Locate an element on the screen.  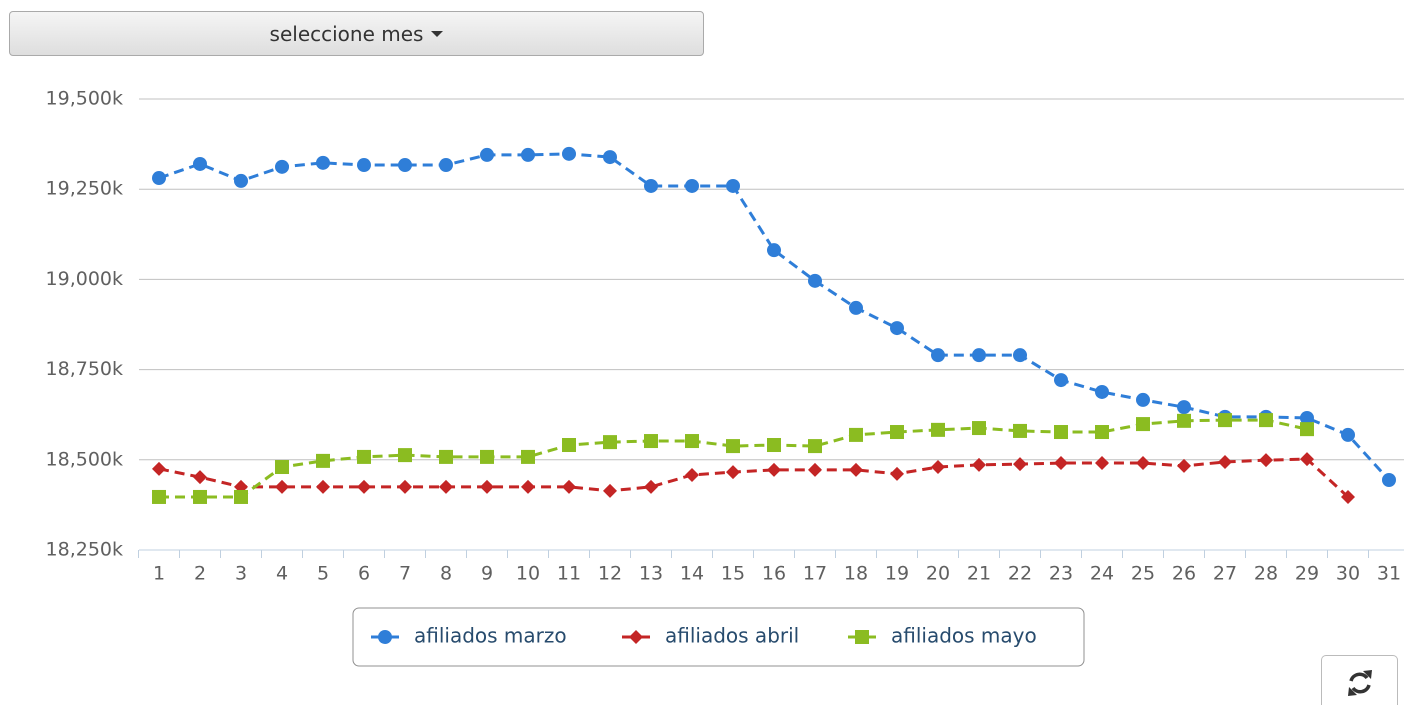
button-label: seleccione mes is located at coordinates (346, 33).